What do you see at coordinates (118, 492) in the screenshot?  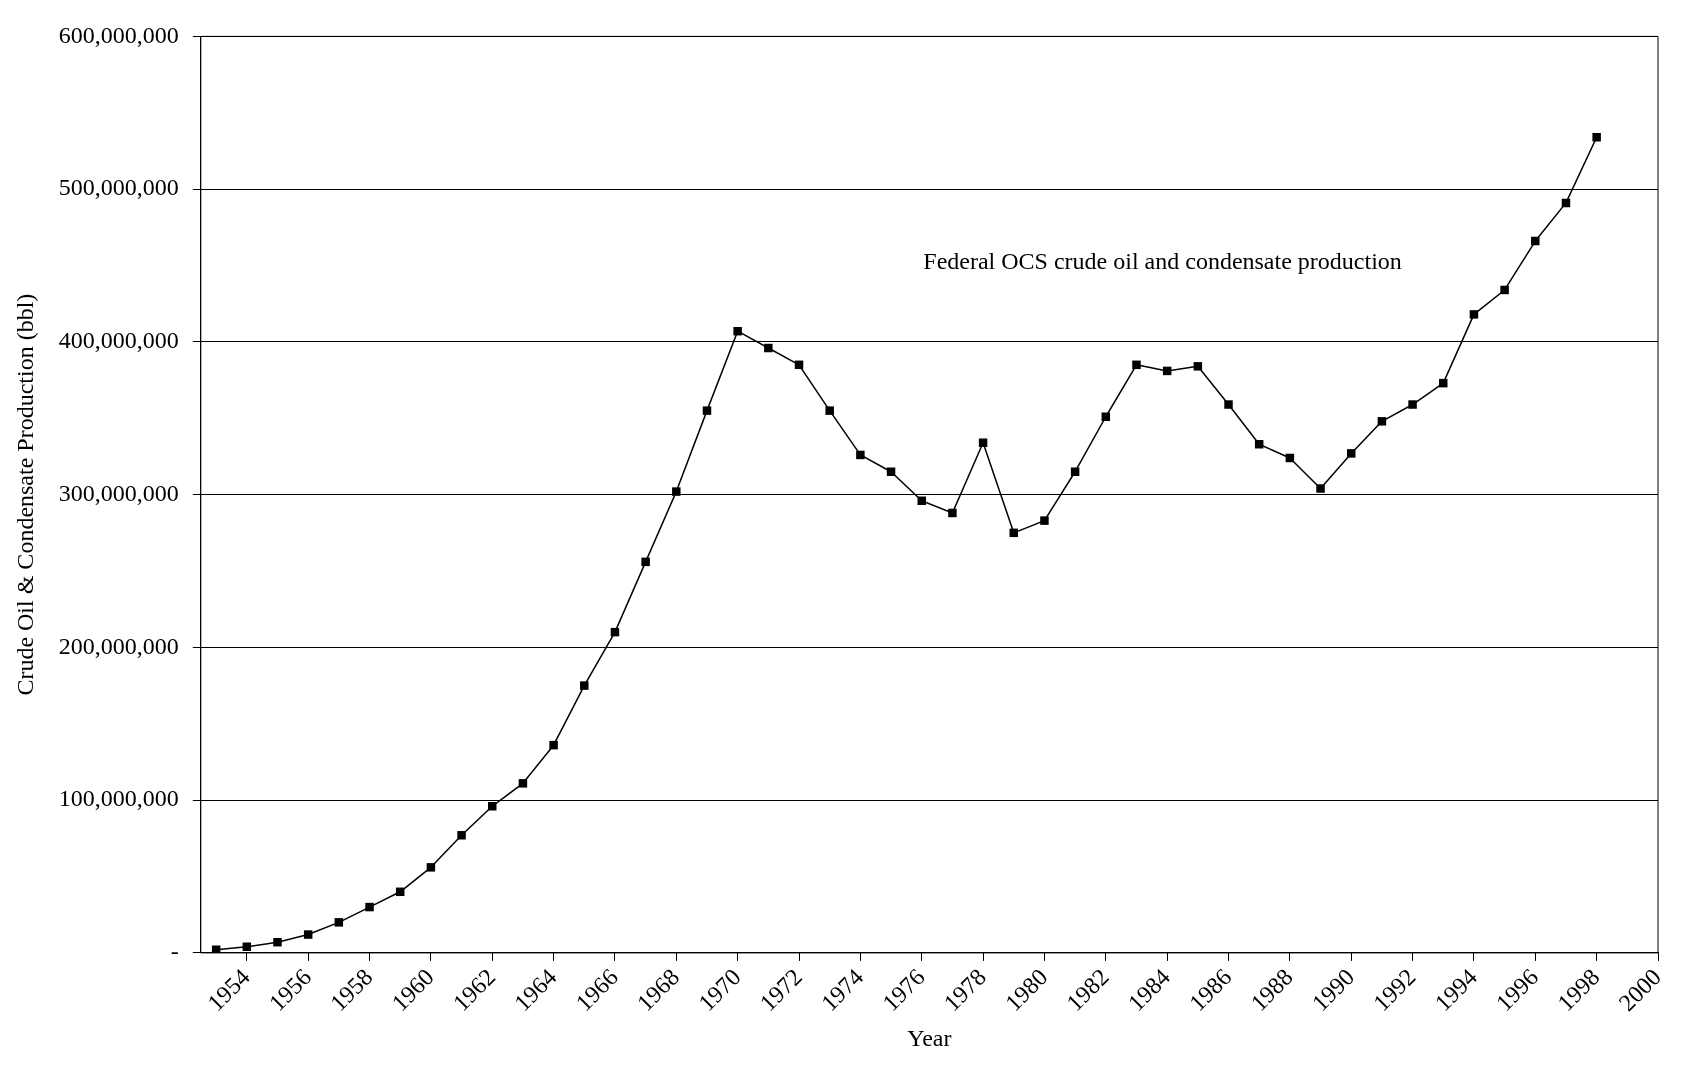 I see `y-tick-label: 300,000,000` at bounding box center [118, 492].